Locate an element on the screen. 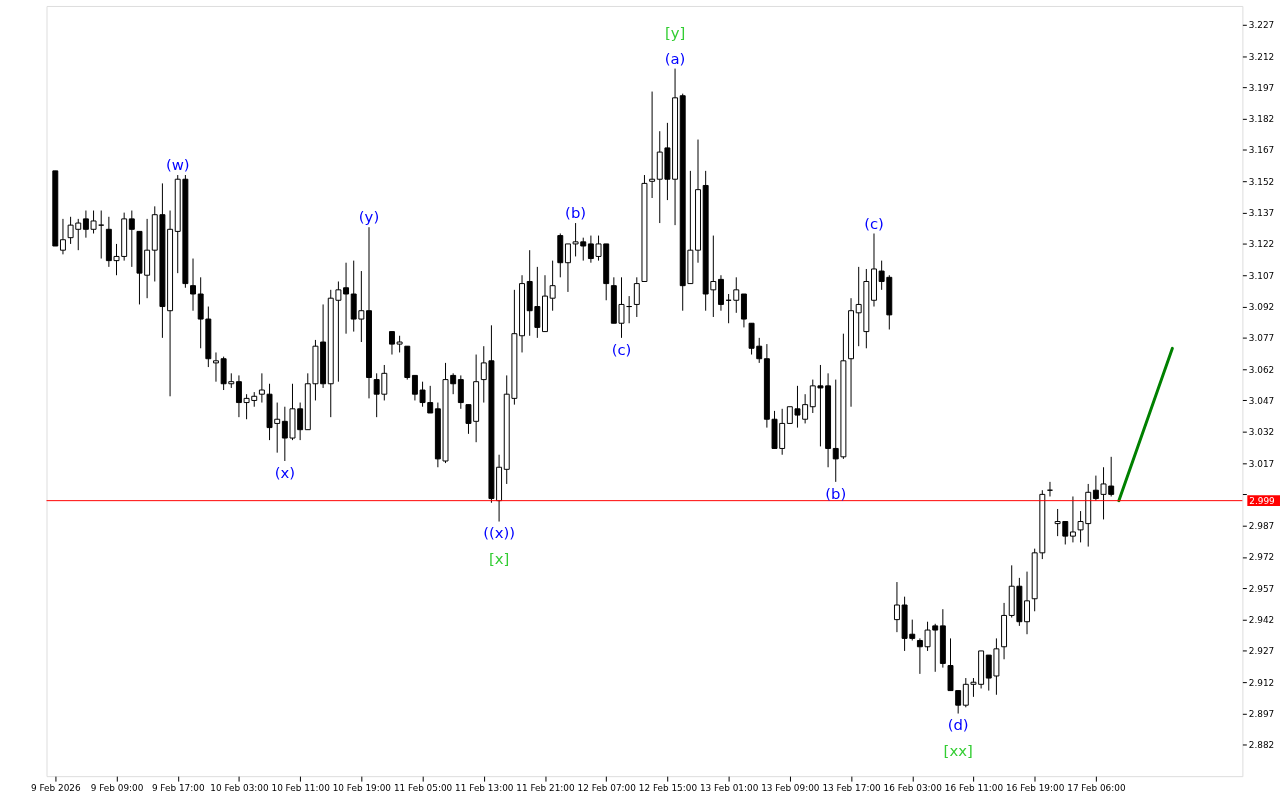  x-tick-label: 9 Feb 09:00 is located at coordinates (117, 787).